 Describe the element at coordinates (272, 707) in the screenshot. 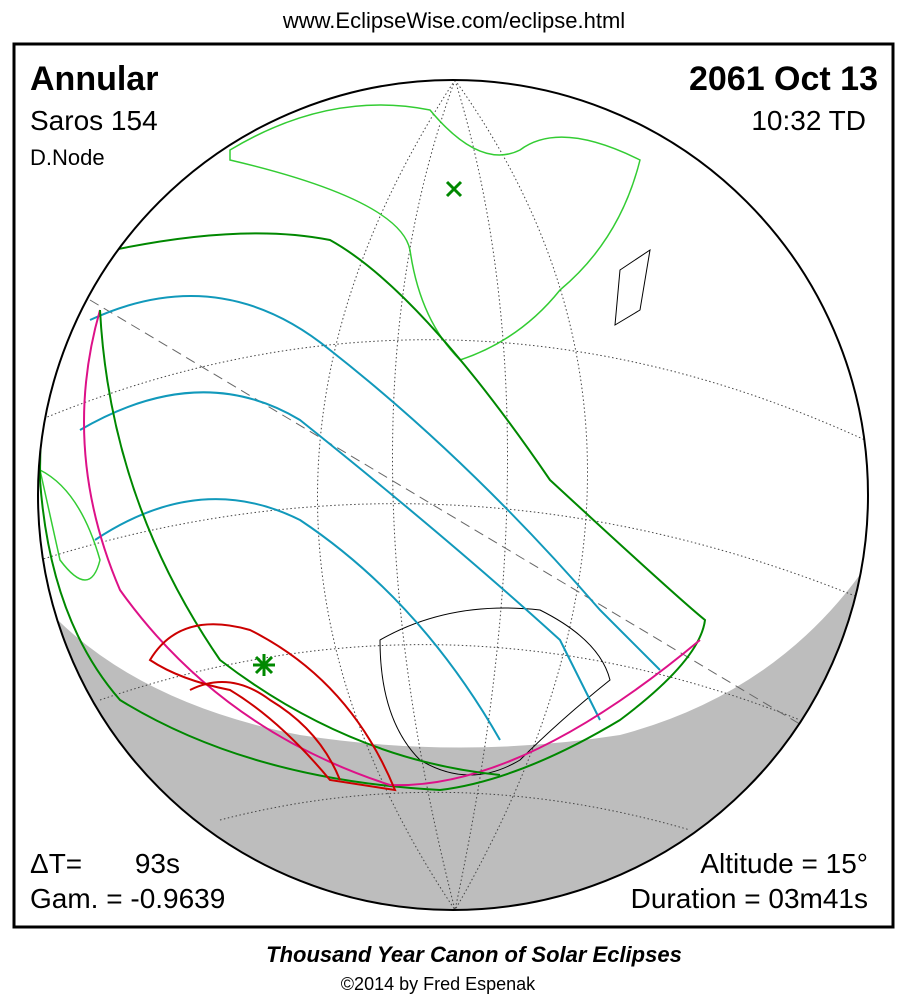

I see `annular-path` at that location.